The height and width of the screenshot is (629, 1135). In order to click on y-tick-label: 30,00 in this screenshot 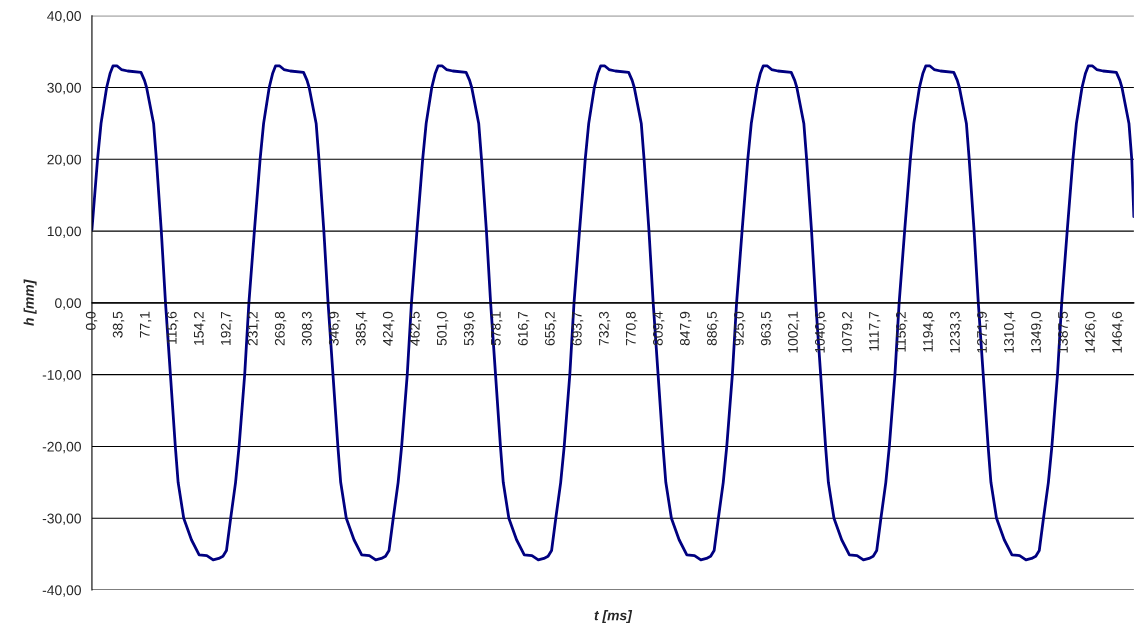, I will do `click(64, 88)`.